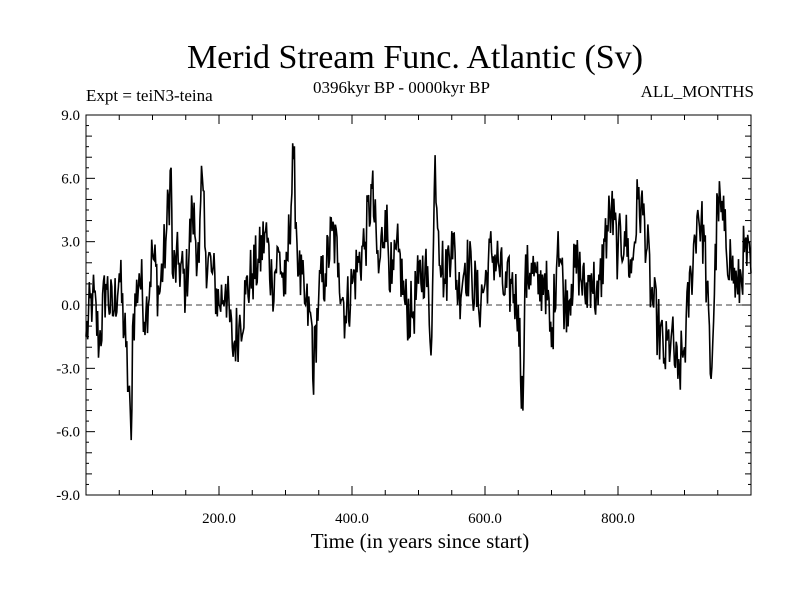 Image resolution: width=800 pixels, height=600 pixels. What do you see at coordinates (415, 57) in the screenshot?
I see `chart-title: Merid Stream Func. Atlantic (Sv)` at bounding box center [415, 57].